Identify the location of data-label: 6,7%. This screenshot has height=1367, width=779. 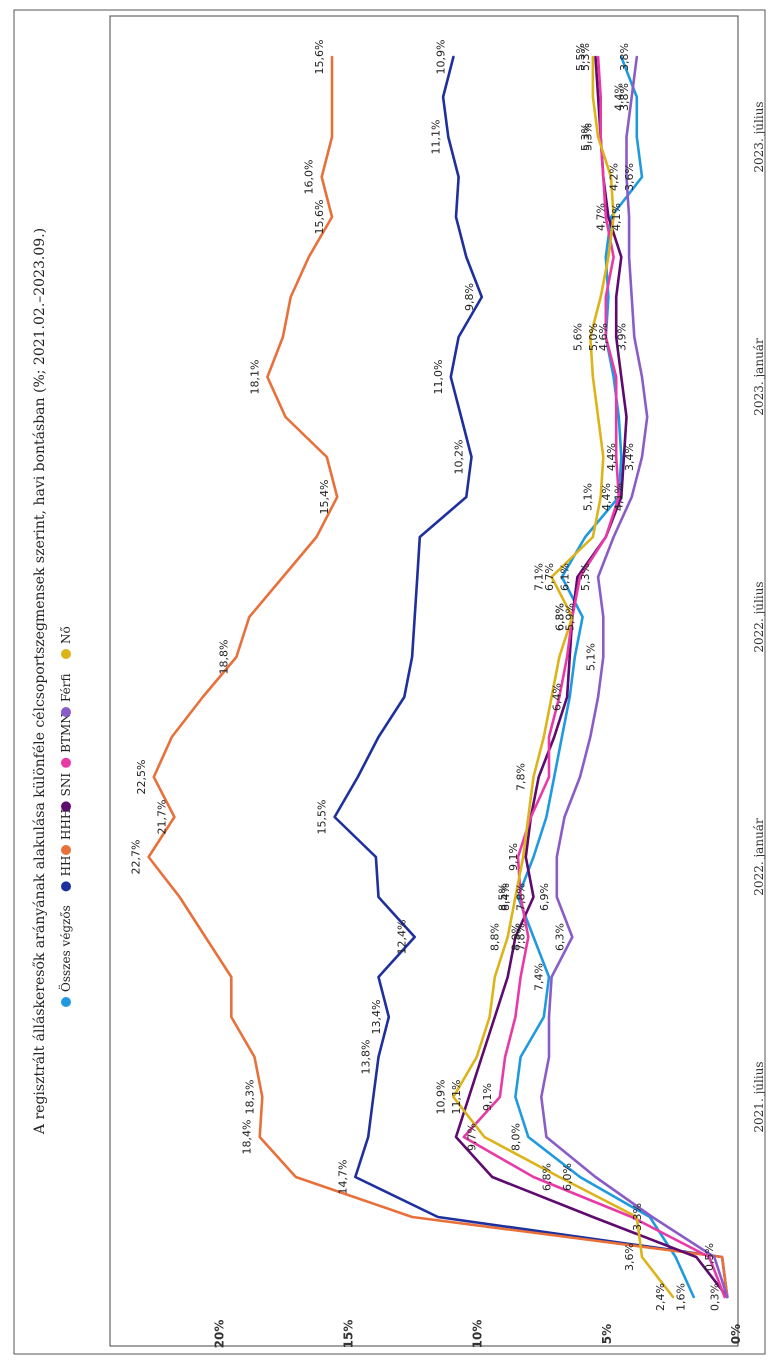
(549, 577).